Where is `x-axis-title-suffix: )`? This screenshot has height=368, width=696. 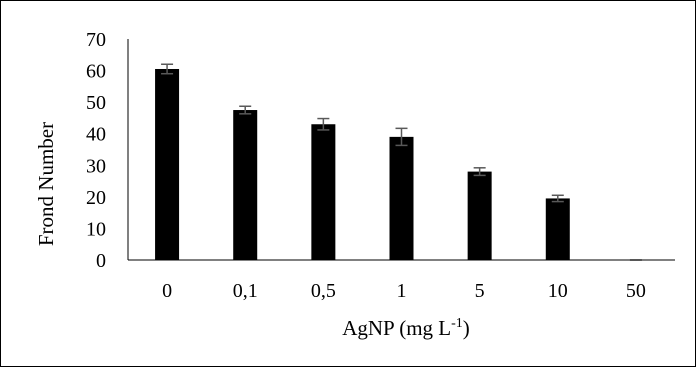
x-axis-title-suffix: ) is located at coordinates (466, 328).